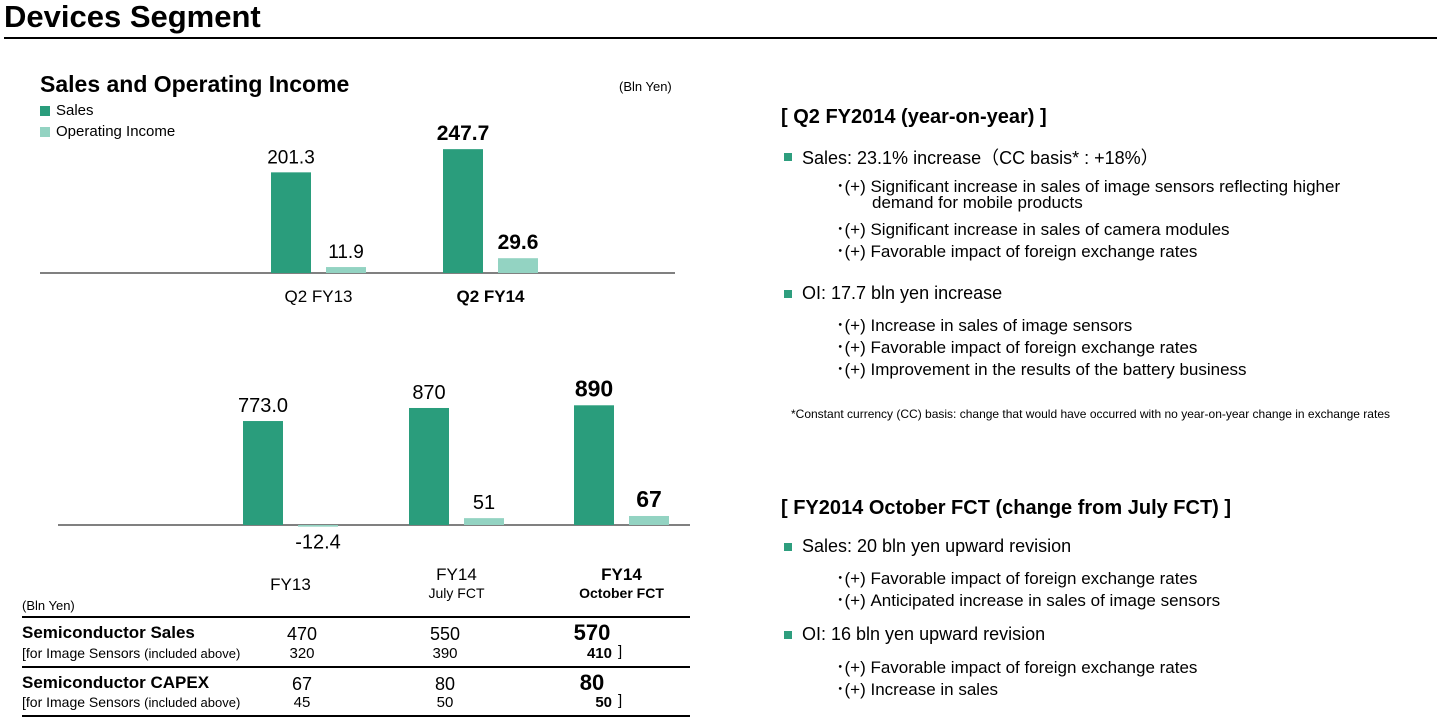 The width and height of the screenshot is (1437, 721). I want to click on title-divider, so click(720, 38).